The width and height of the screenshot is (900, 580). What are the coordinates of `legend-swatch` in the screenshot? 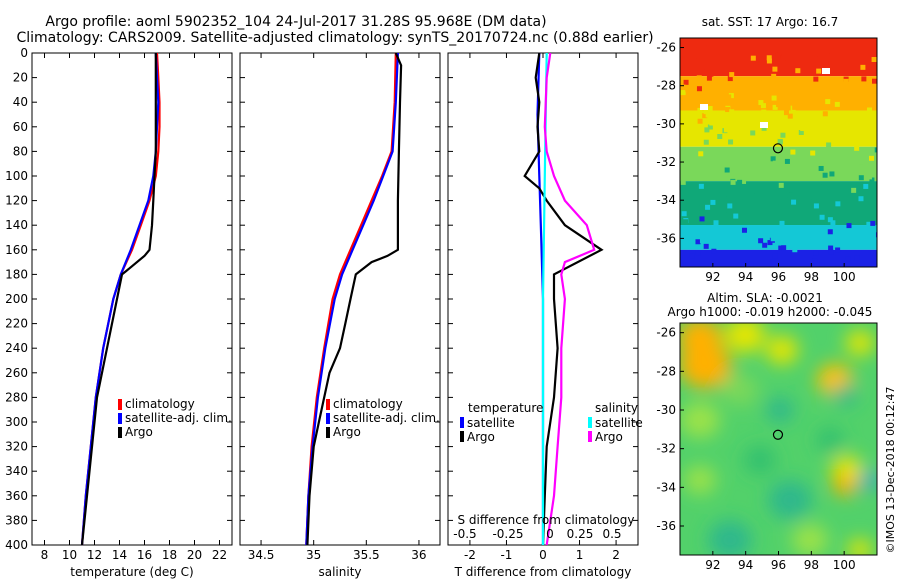 It's located at (328, 404).